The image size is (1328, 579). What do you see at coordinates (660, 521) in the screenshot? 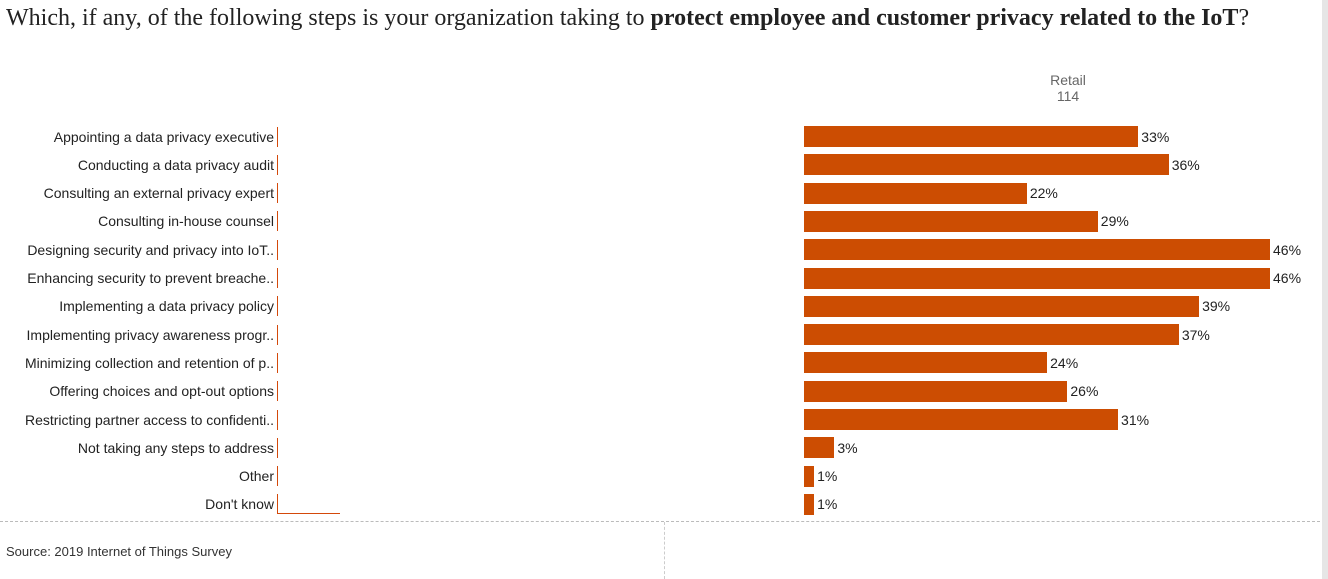
I see `footer-divider` at bounding box center [660, 521].